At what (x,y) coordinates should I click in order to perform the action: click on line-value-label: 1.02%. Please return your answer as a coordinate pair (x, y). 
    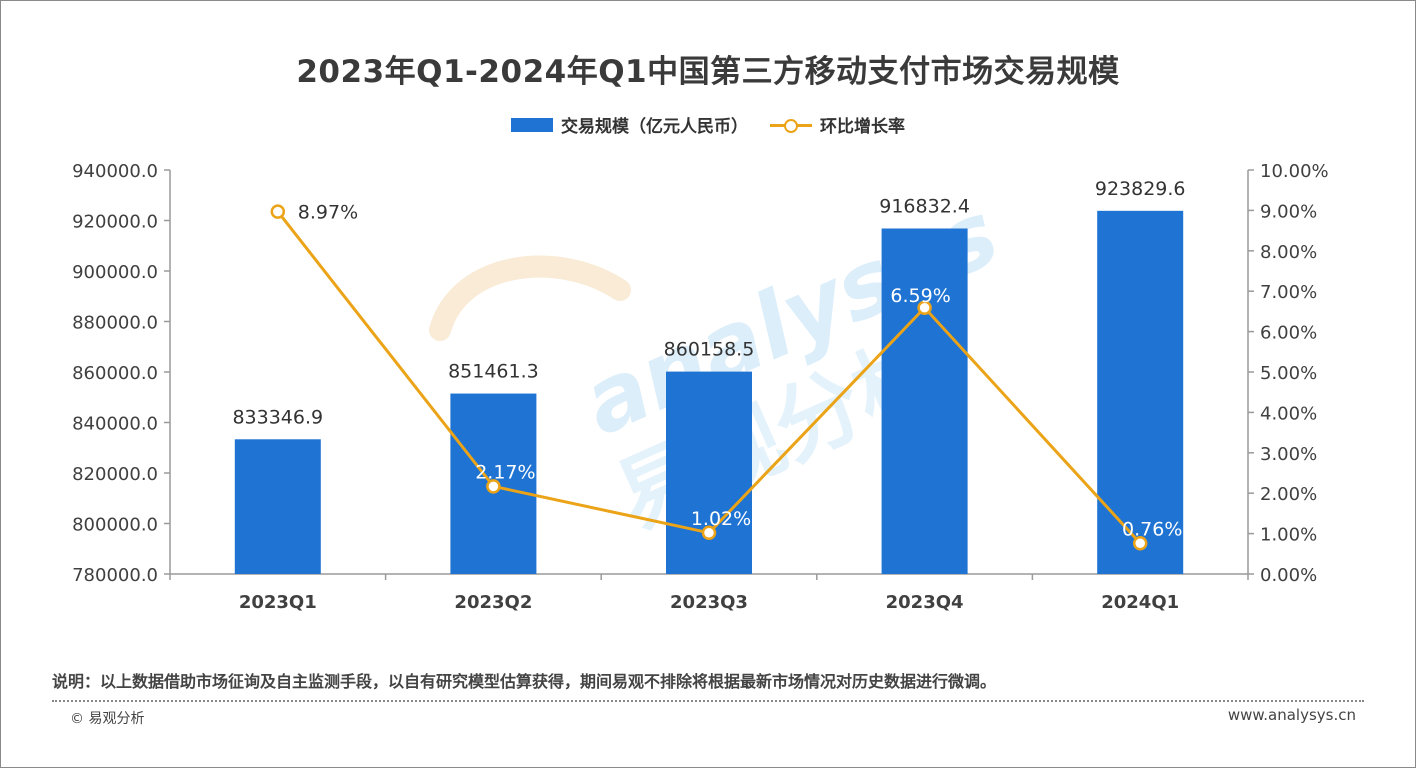
    Looking at the image, I should click on (721, 519).